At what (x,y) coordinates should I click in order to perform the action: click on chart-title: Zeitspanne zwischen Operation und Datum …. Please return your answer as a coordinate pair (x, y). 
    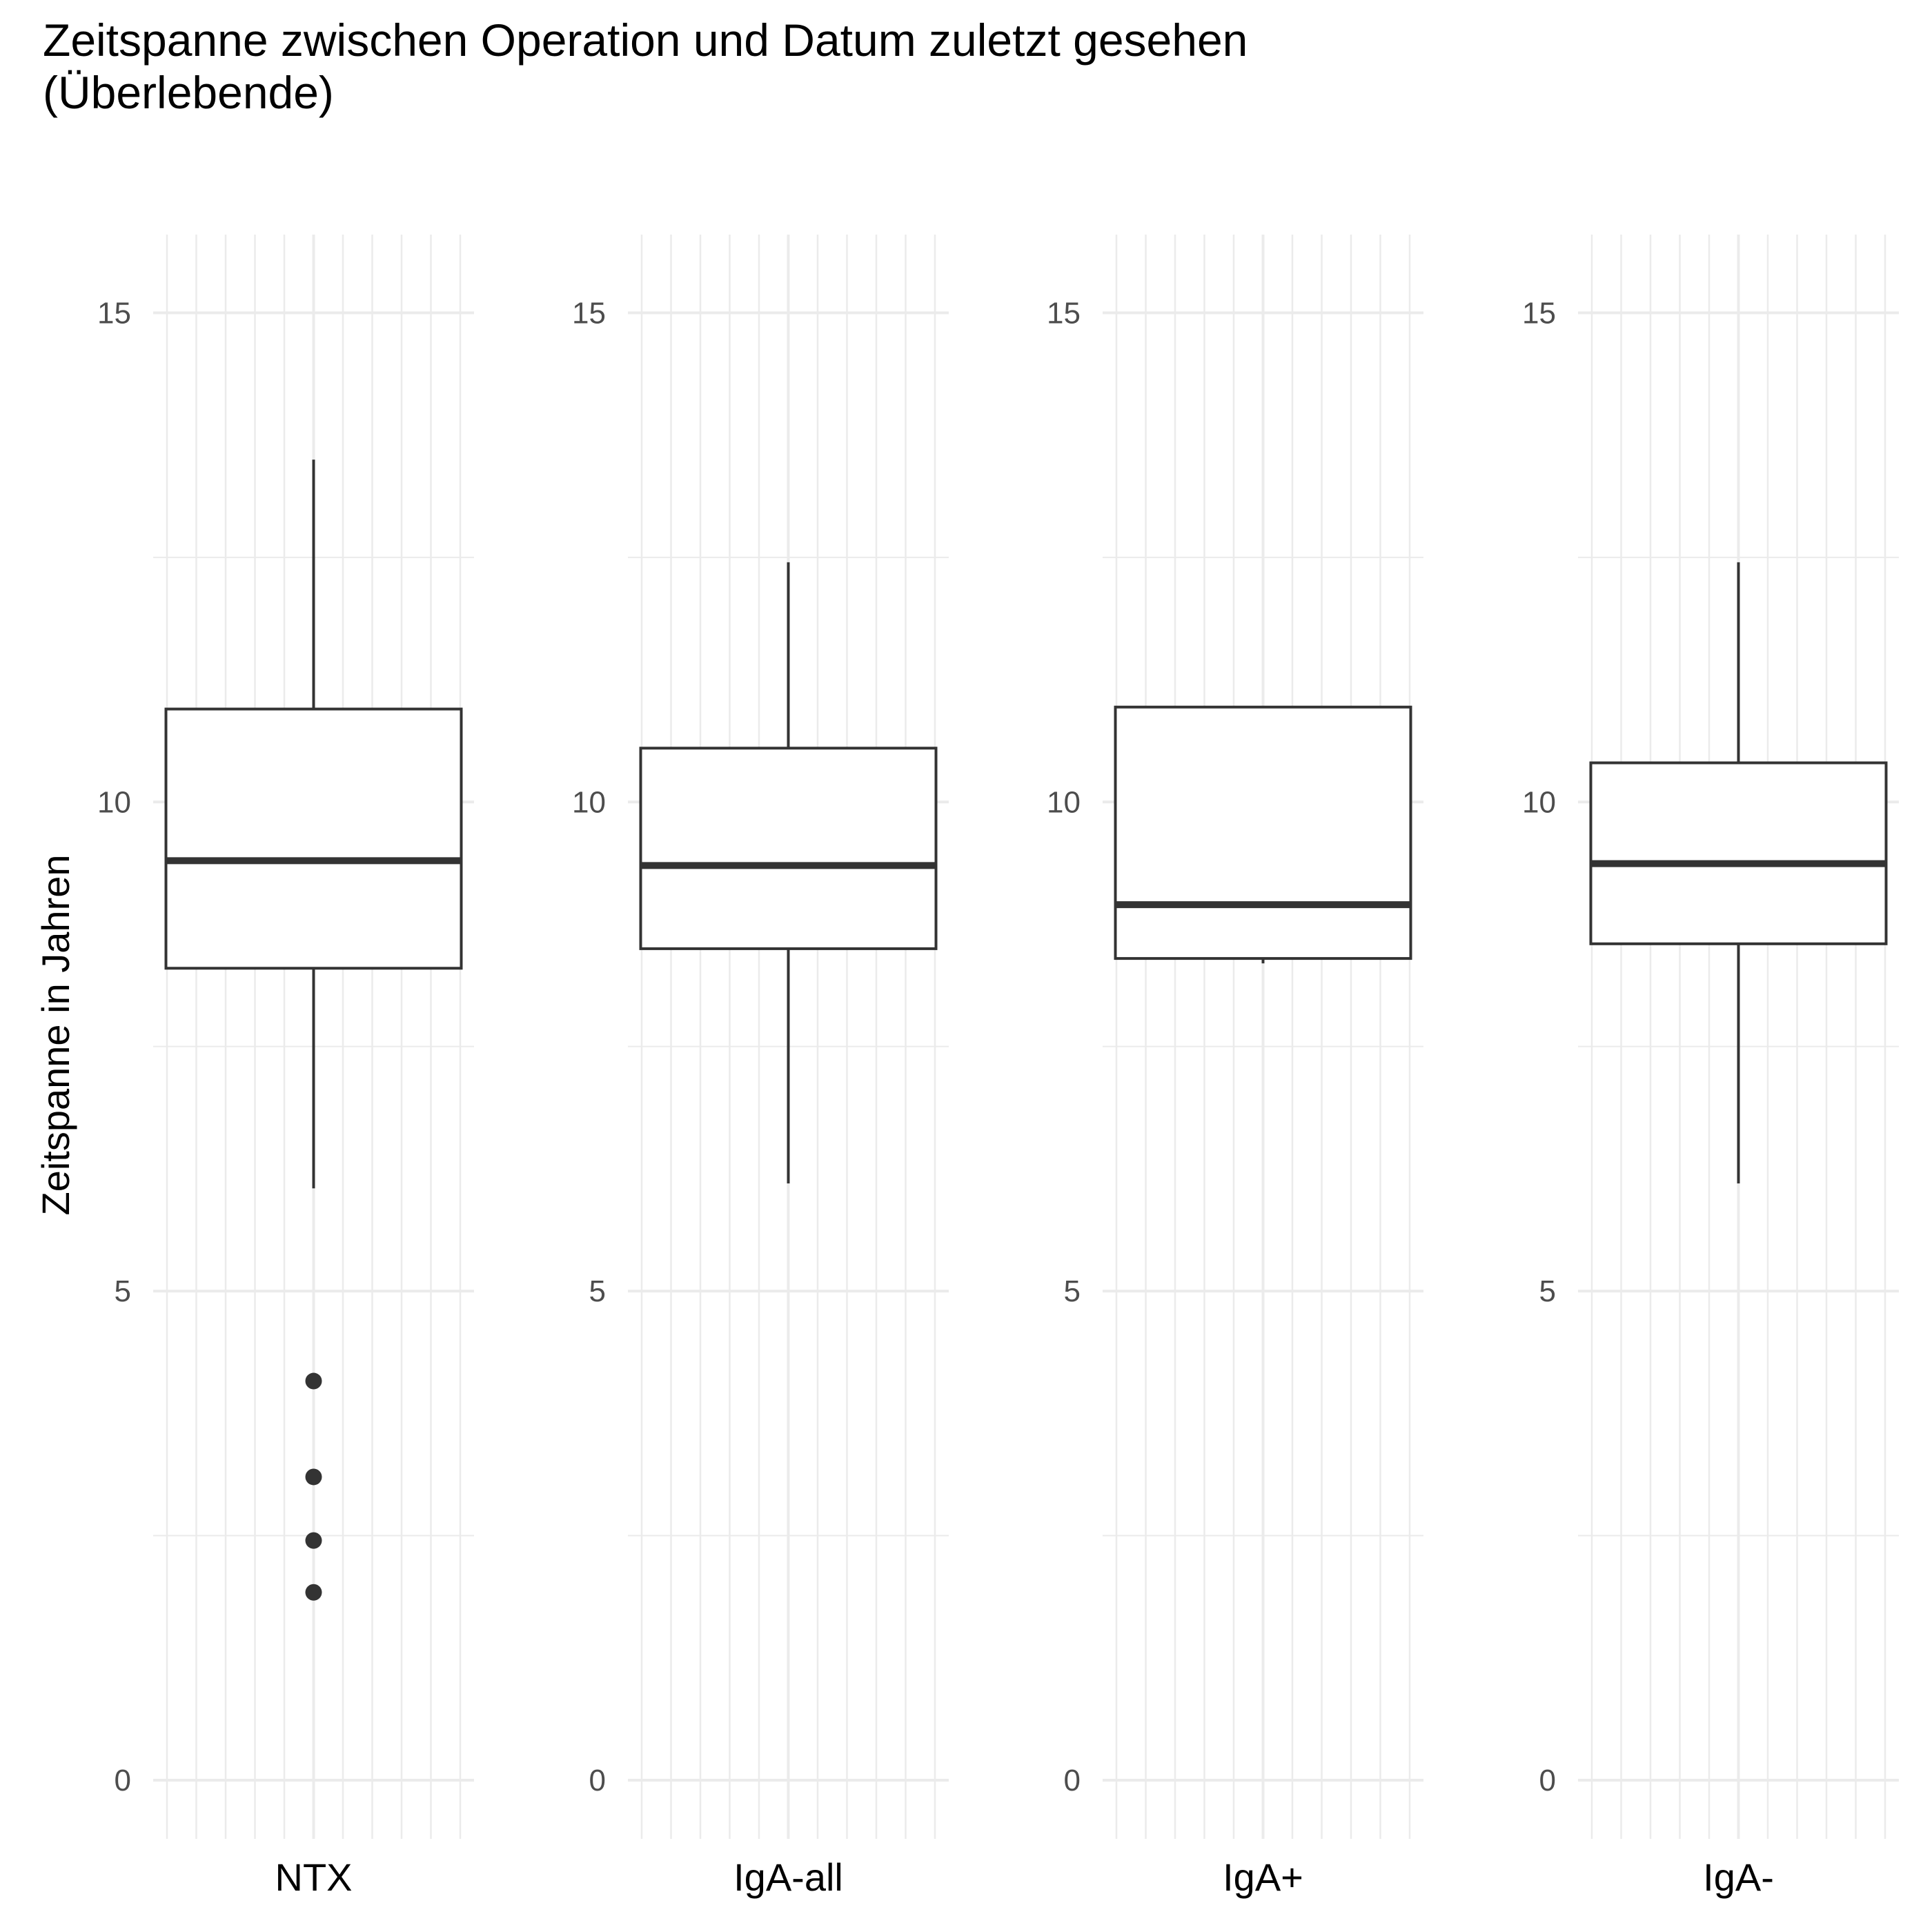
    Looking at the image, I should click on (645, 66).